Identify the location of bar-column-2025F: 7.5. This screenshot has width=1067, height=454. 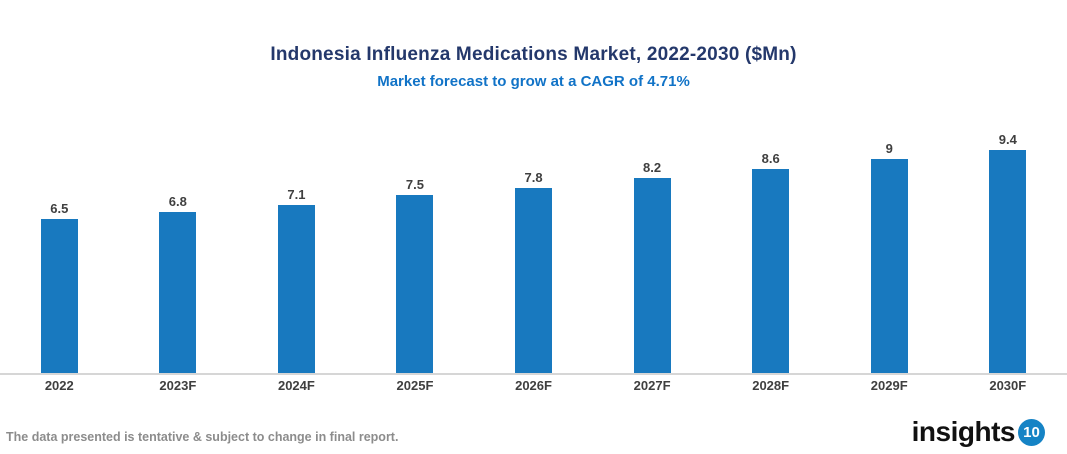
(415, 242).